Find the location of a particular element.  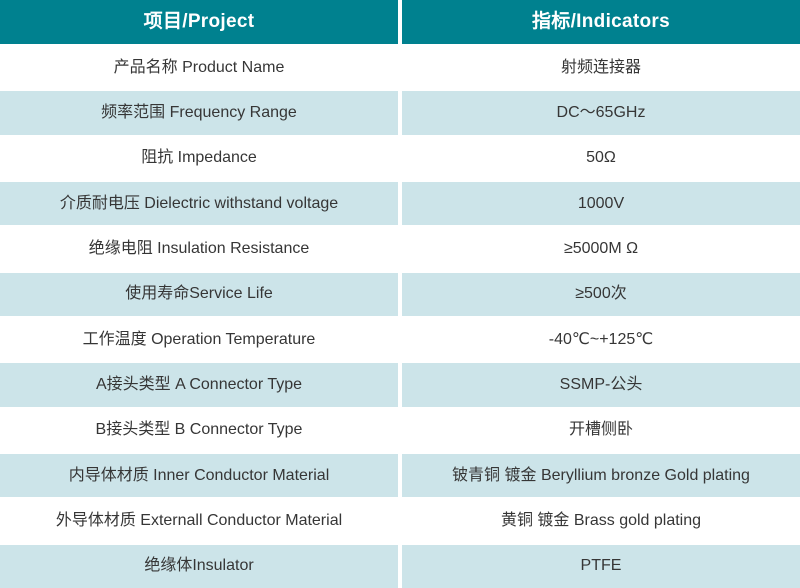

project-cell-frequency-range: 频率范围 Frequency Range is located at coordinates (199, 113).